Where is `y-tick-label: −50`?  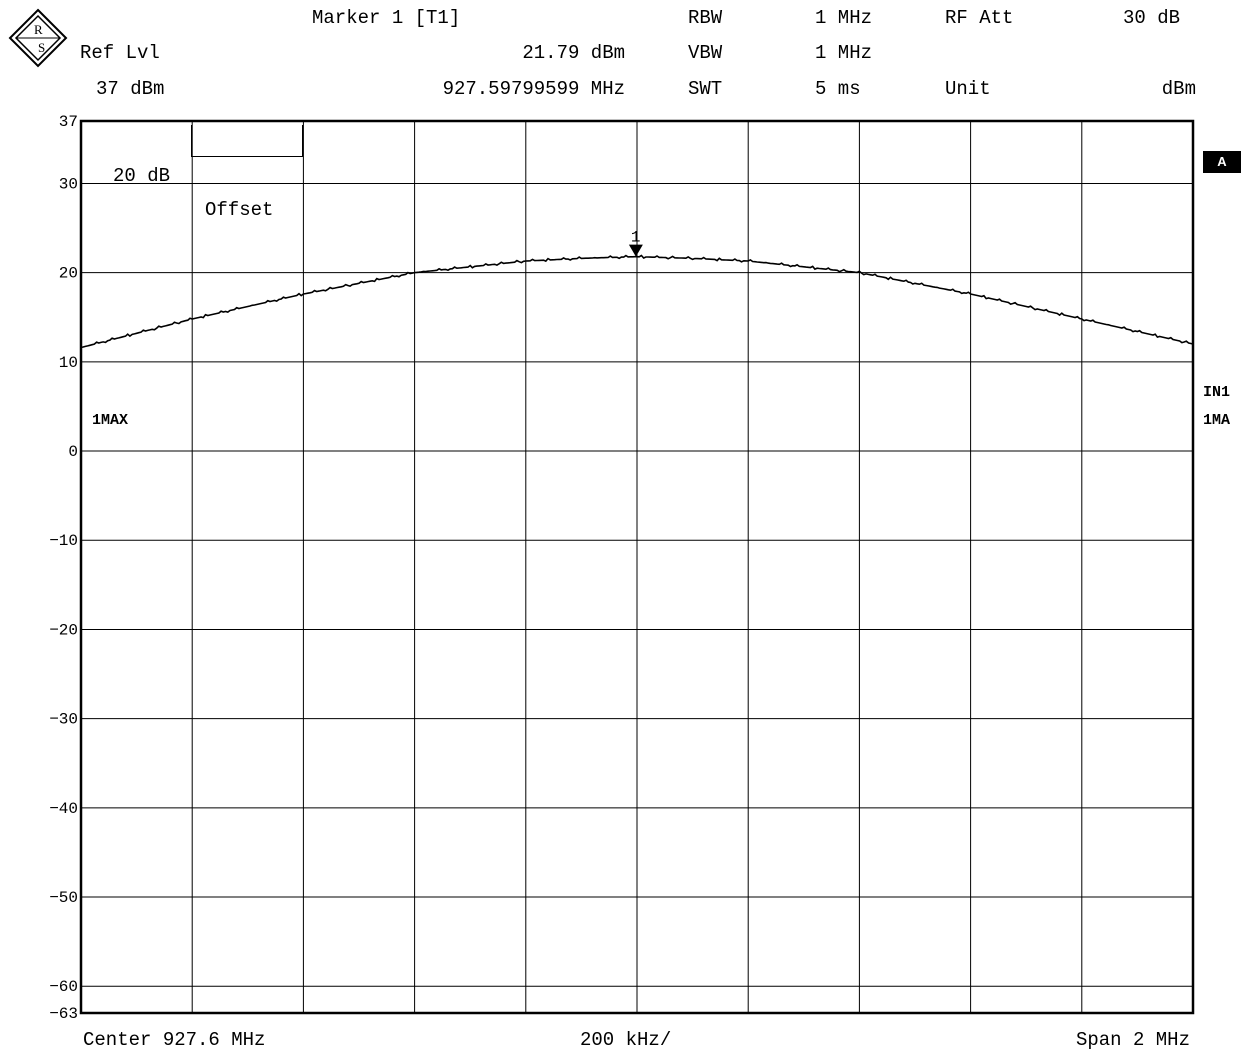 y-tick-label: −50 is located at coordinates (63, 898).